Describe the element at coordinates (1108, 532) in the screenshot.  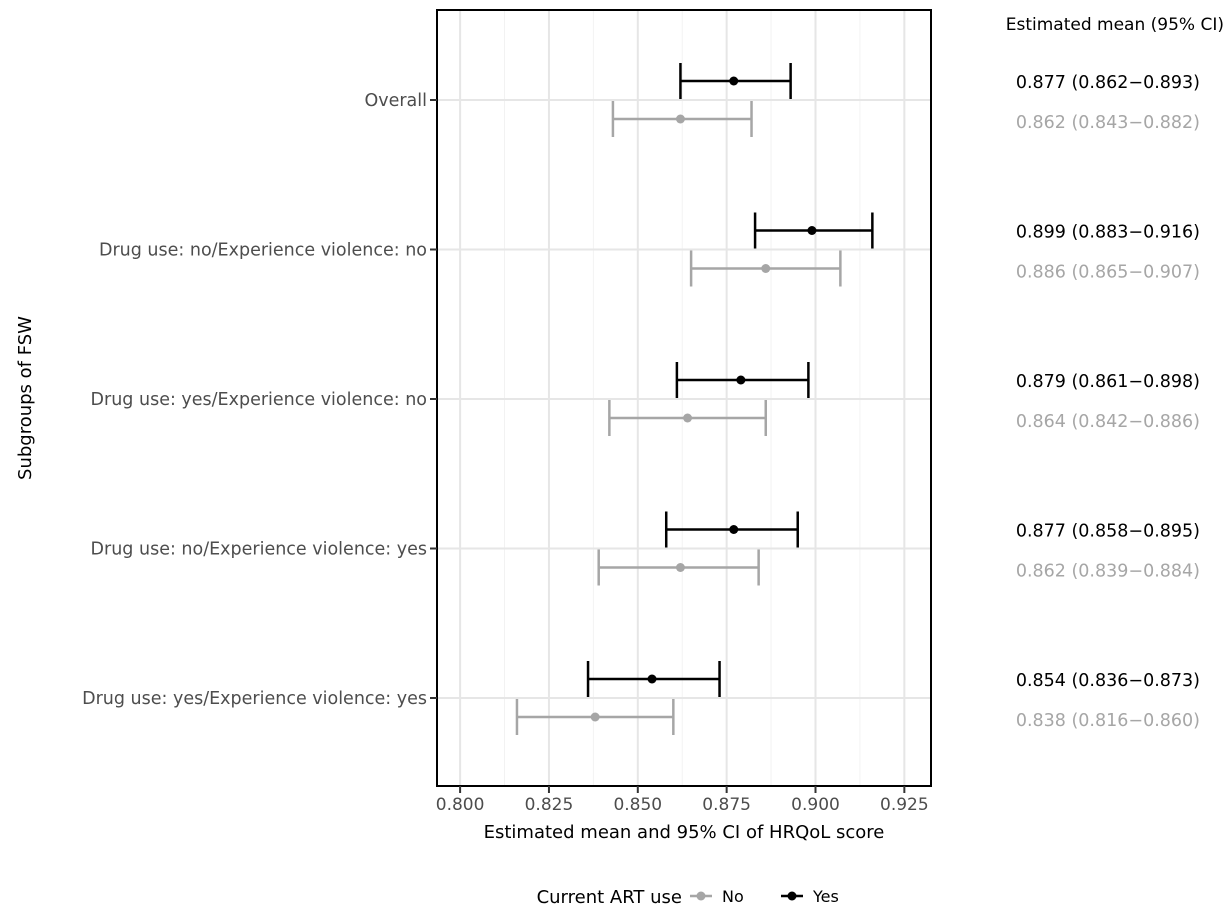
I see `side-table-value-yes: 0.877 (0.858−0.895)` at that location.